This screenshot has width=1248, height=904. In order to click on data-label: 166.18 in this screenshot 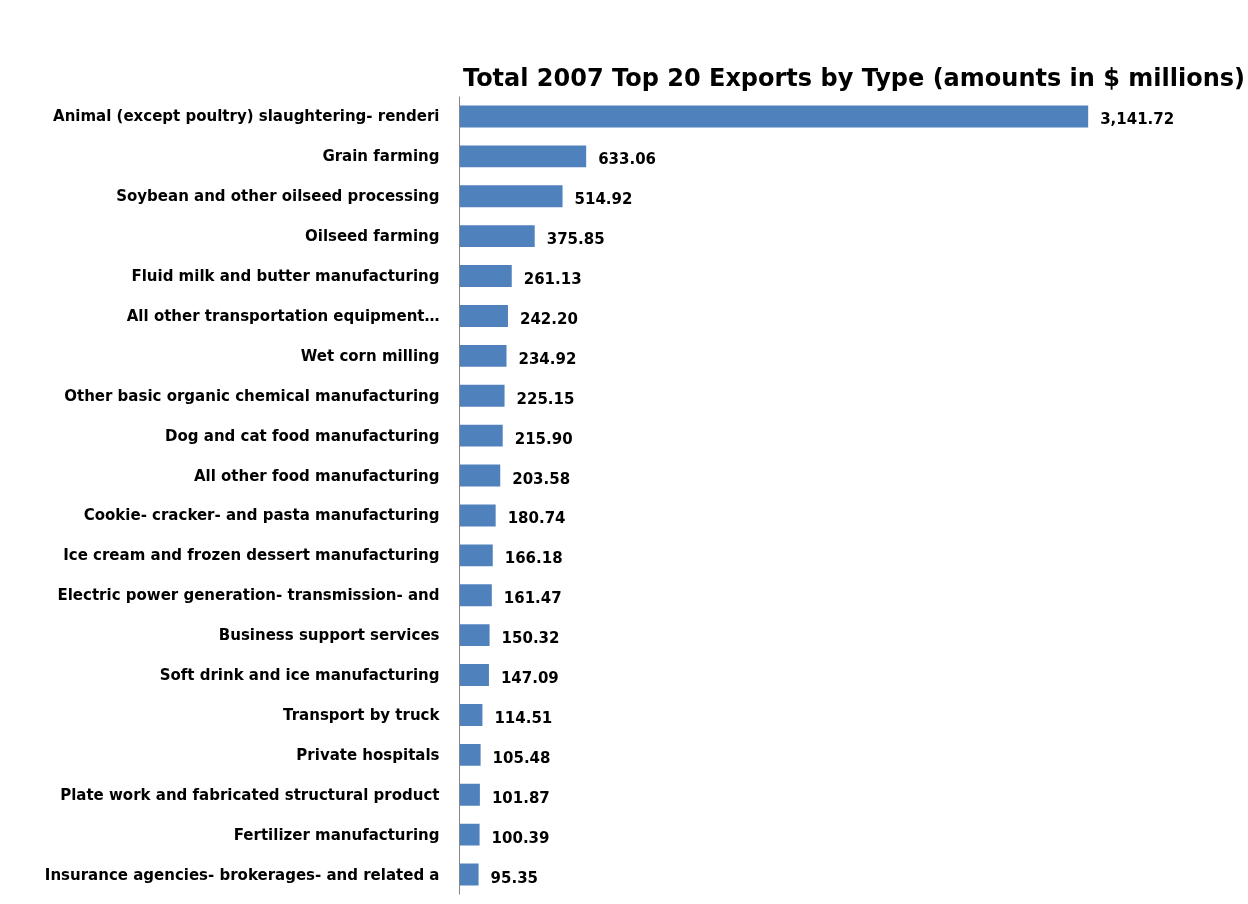, I will do `click(533, 558)`.